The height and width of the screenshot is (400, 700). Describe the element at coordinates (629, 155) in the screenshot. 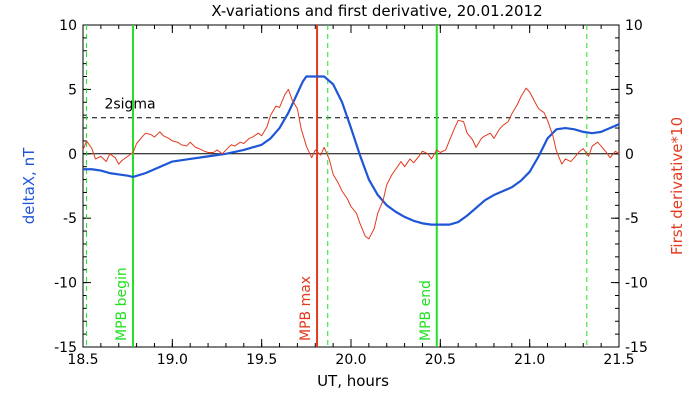

I see `y-right-tick-label: 0` at that location.